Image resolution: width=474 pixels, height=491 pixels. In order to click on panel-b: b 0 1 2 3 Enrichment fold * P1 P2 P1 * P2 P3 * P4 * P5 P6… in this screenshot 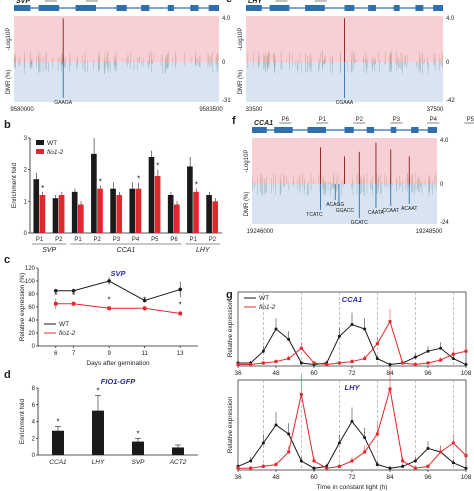, I will do `click(113, 186)`.